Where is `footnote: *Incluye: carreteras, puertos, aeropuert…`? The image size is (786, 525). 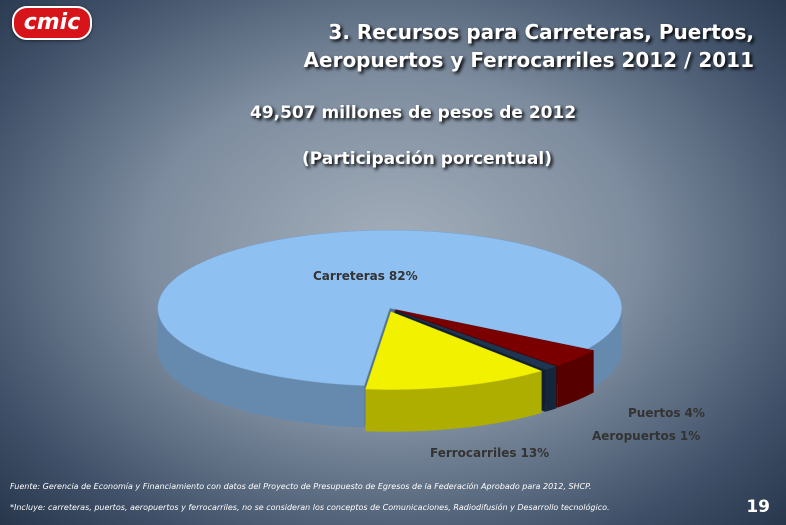 footnote: *Incluye: carreteras, puertos, aeropuert… is located at coordinates (310, 507).